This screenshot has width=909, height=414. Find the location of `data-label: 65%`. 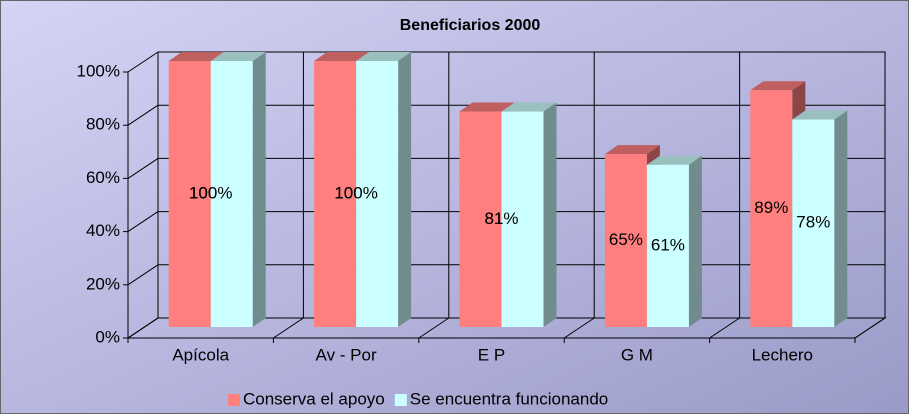

data-label: 65% is located at coordinates (626, 239).